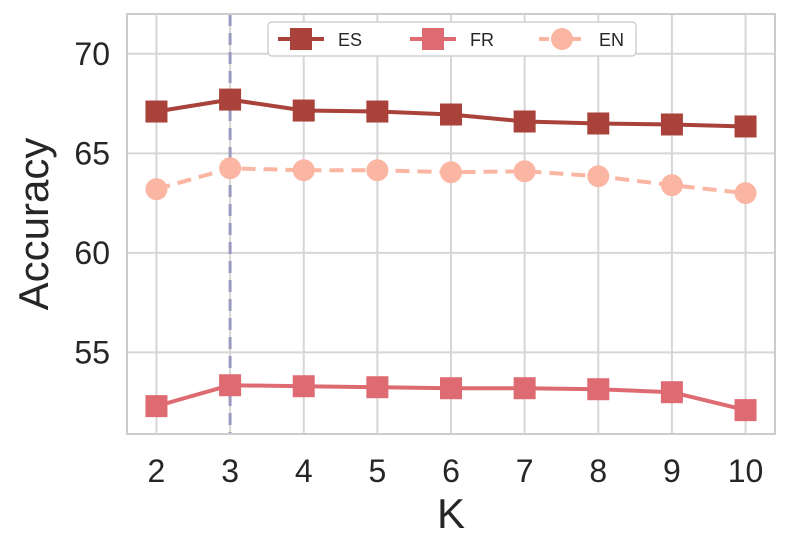  I want to click on x-tick-label: 2, so click(157, 471).